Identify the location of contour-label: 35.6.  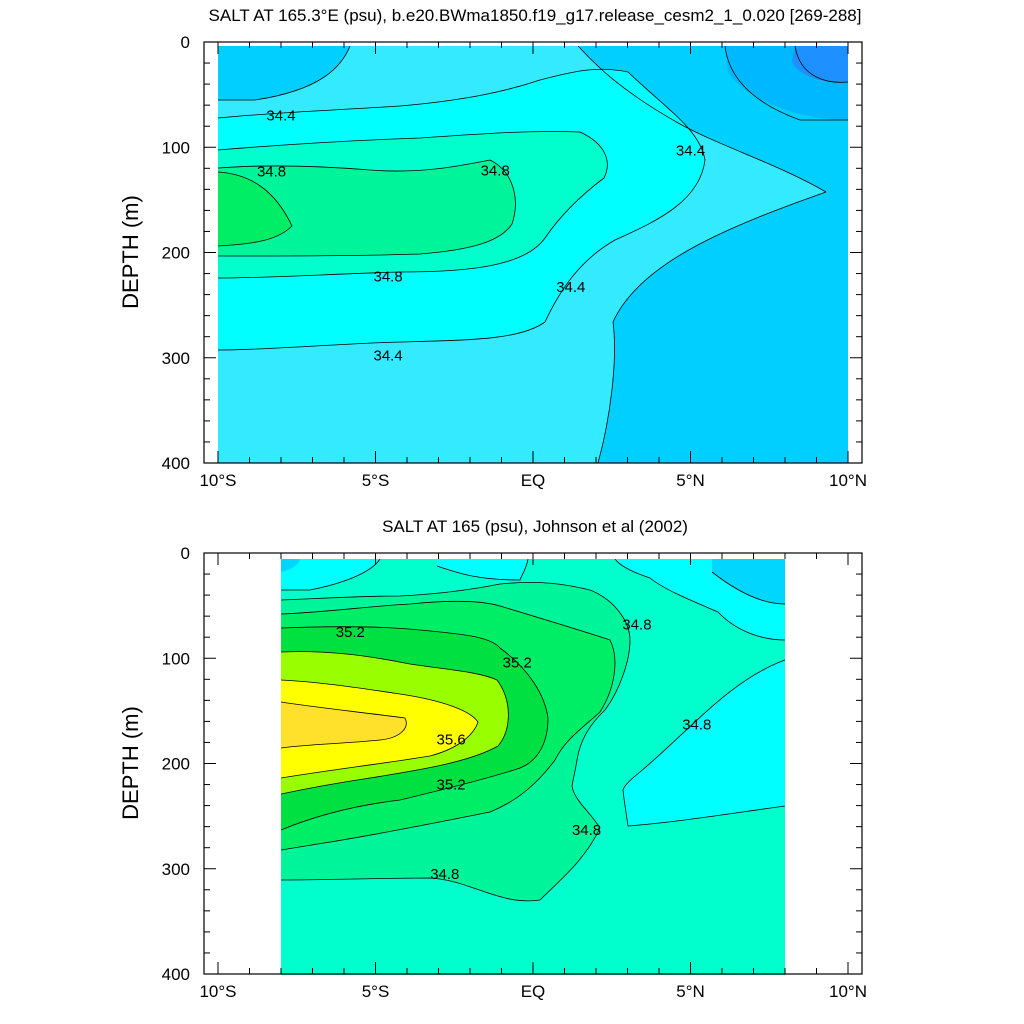
(450, 739).